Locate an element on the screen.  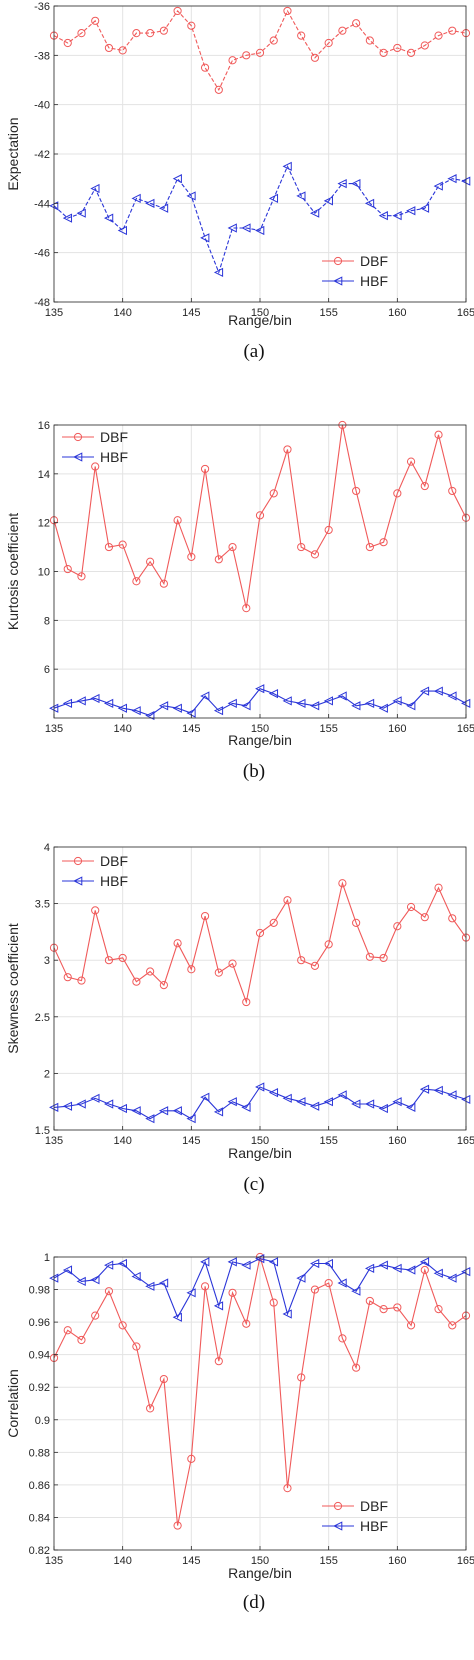
chart-1-y-tick-label: 8 is located at coordinates (47, 621).